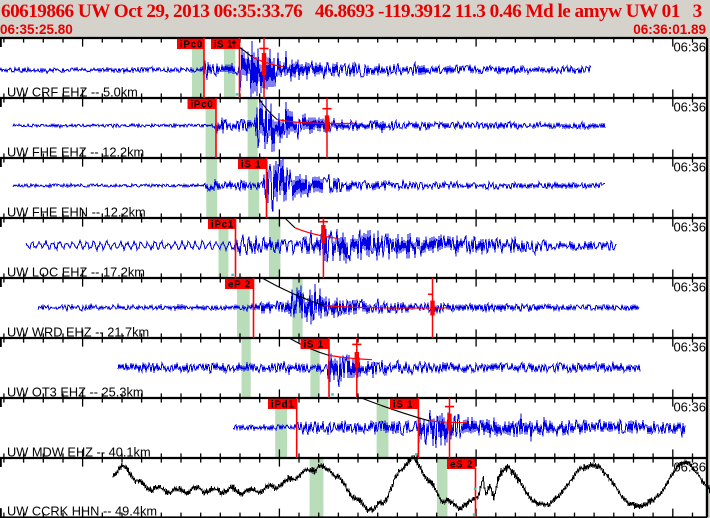  What do you see at coordinates (72, 92) in the screenshot?
I see `svg-text: UW CRF EHZ -- 5.0km` at bounding box center [72, 92].